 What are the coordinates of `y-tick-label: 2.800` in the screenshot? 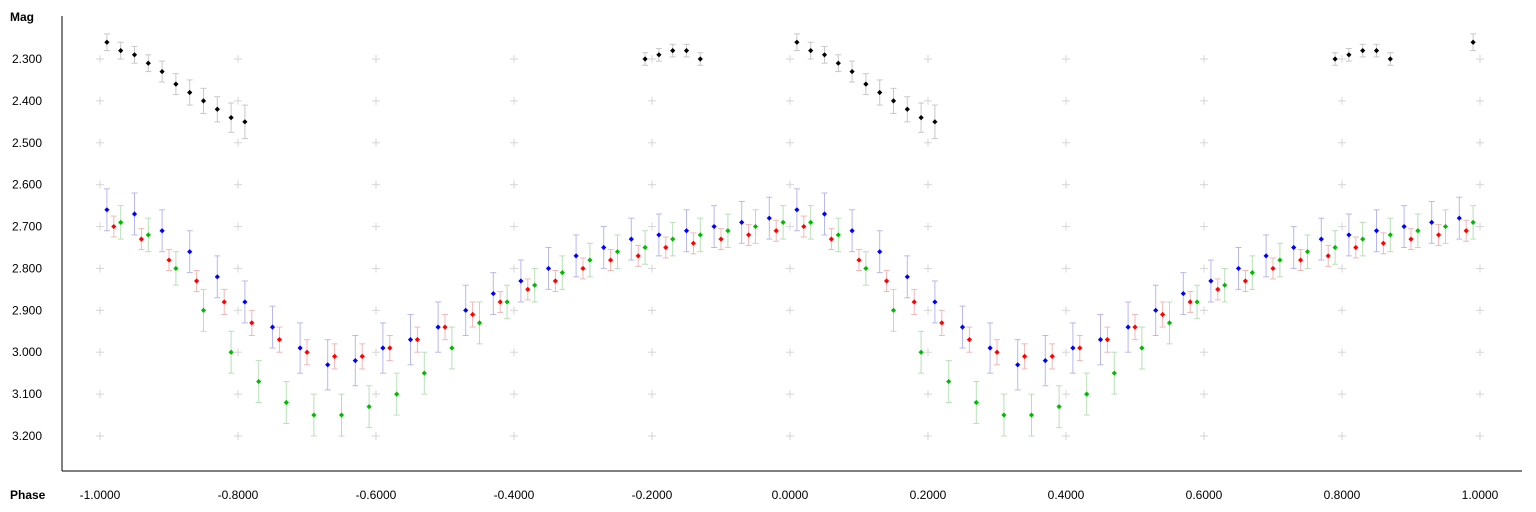 It's located at (27, 268).